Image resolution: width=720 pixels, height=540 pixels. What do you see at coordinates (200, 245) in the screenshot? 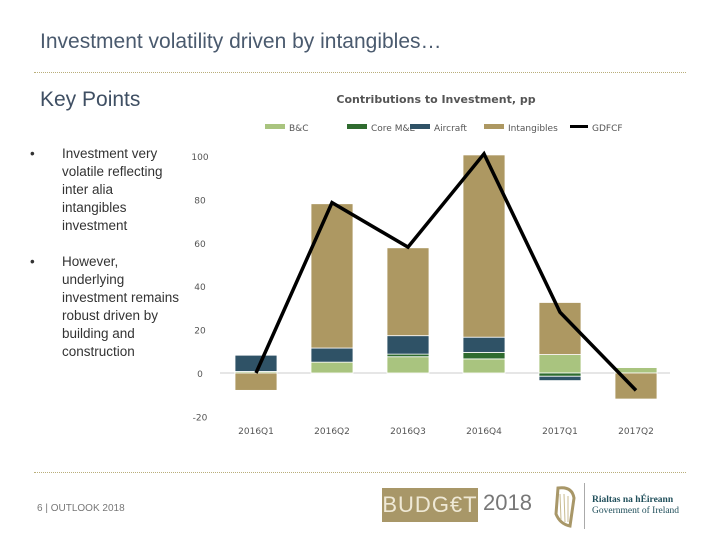
I see `y-tick-label: 60` at bounding box center [200, 245].